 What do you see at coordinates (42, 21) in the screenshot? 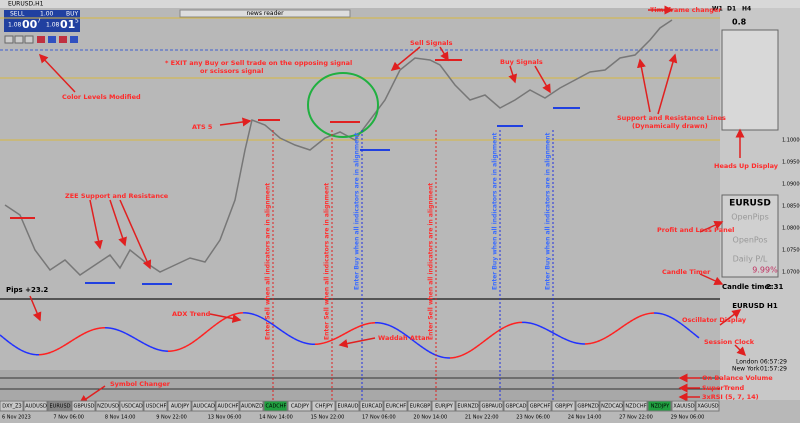
I see `trade-panel` at bounding box center [42, 21].